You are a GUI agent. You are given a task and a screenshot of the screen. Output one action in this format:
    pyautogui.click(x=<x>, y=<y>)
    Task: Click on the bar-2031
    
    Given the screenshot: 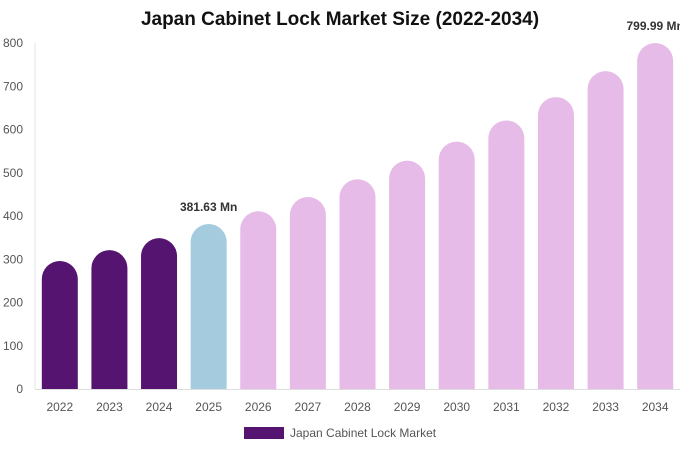 What is the action you would take?
    pyautogui.click(x=506, y=254)
    